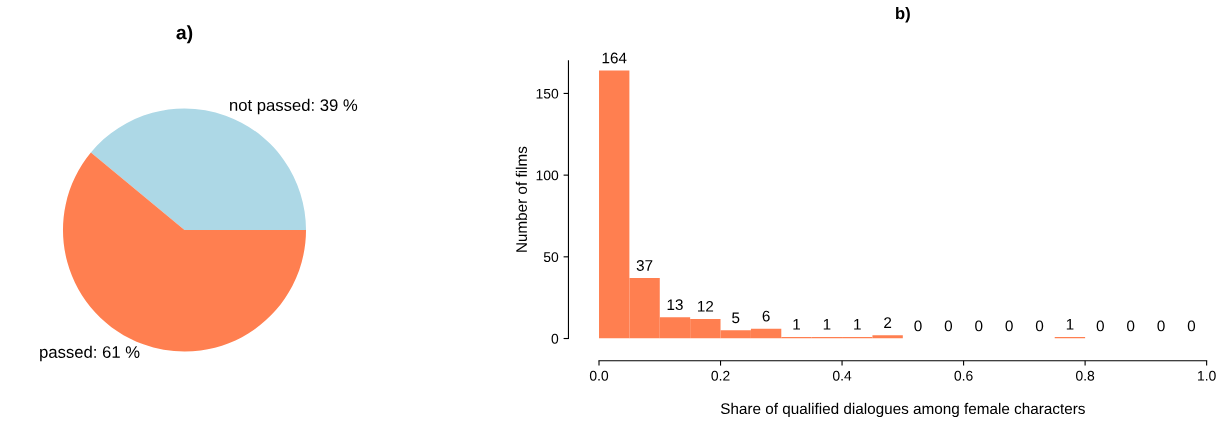 Image resolution: width=1230 pixels, height=434 pixels. I want to click on y-tick-label: 150, so click(547, 93).